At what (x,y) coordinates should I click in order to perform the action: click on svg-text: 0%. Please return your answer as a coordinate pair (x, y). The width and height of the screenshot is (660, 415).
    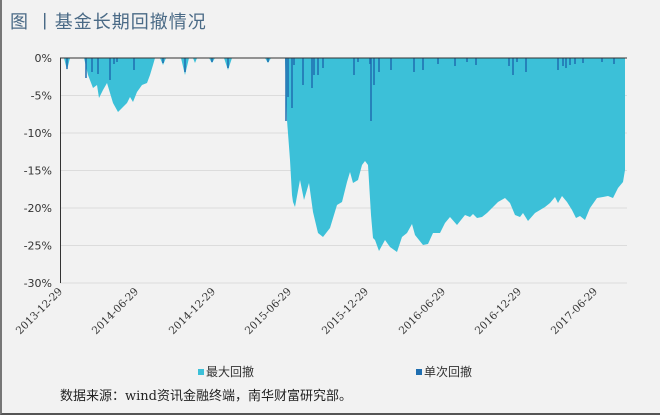
    Looking at the image, I should click on (43, 58).